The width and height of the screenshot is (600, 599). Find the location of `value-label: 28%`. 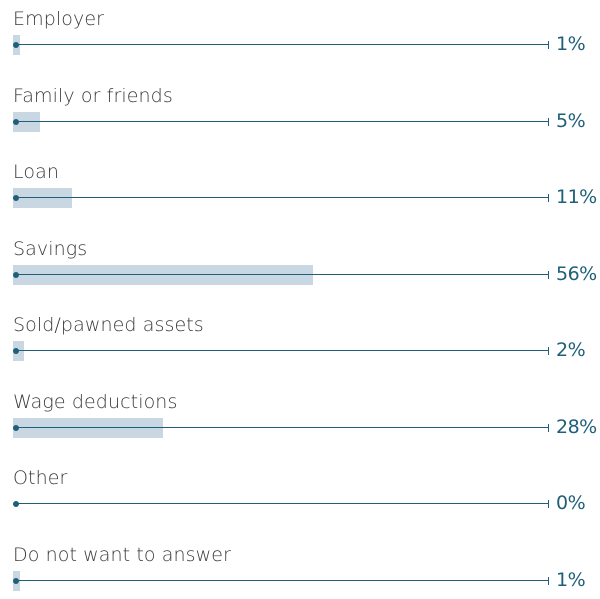

value-label: 28% is located at coordinates (576, 426).